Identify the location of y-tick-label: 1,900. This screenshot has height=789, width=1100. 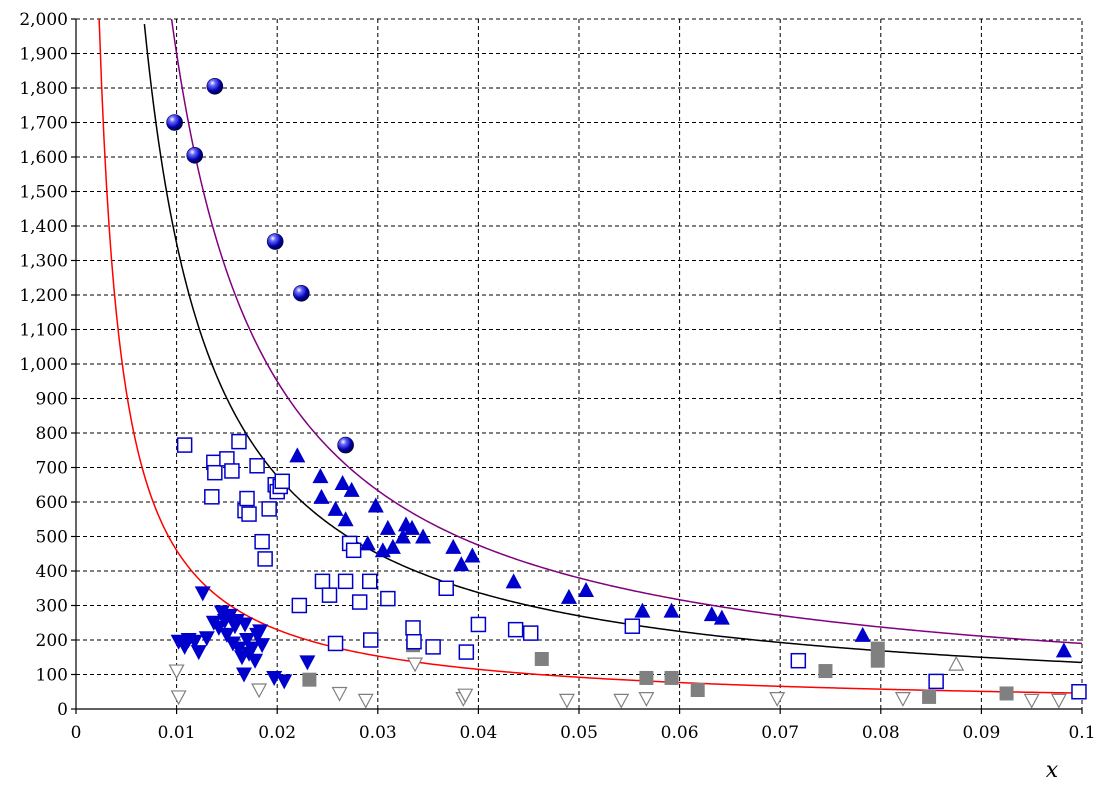
(43, 55).